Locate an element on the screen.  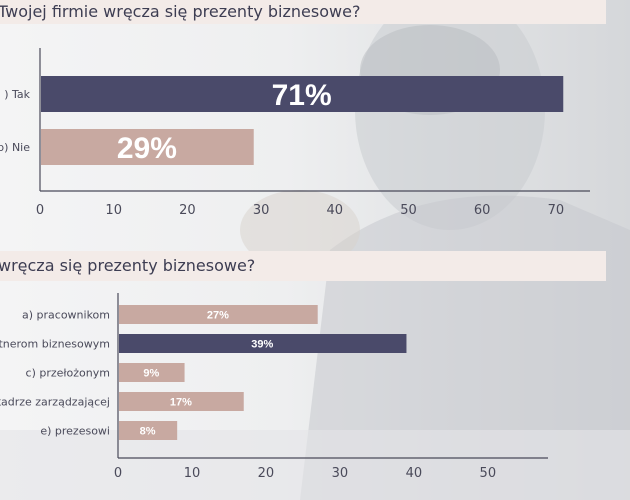
question-2-title: wręcza się prezenty biznesowe? is located at coordinates (128, 265).